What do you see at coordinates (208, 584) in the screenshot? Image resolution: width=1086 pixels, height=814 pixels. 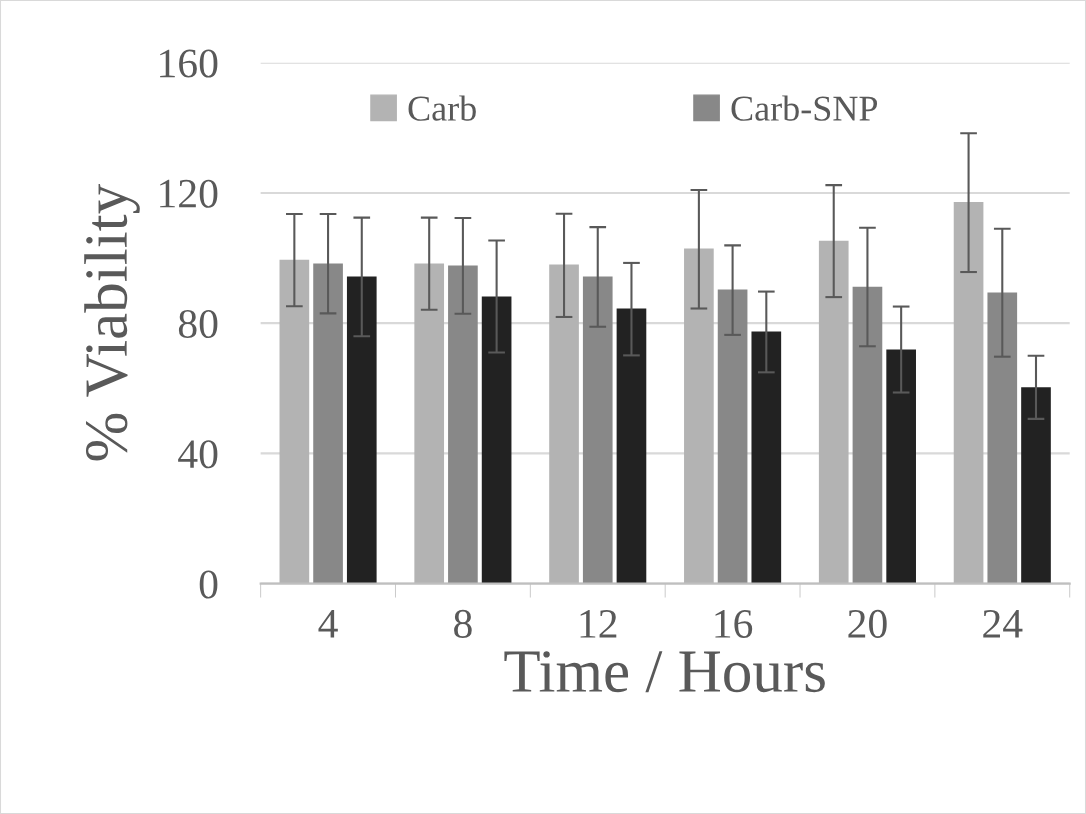 I see `y-tick-label: 0` at bounding box center [208, 584].